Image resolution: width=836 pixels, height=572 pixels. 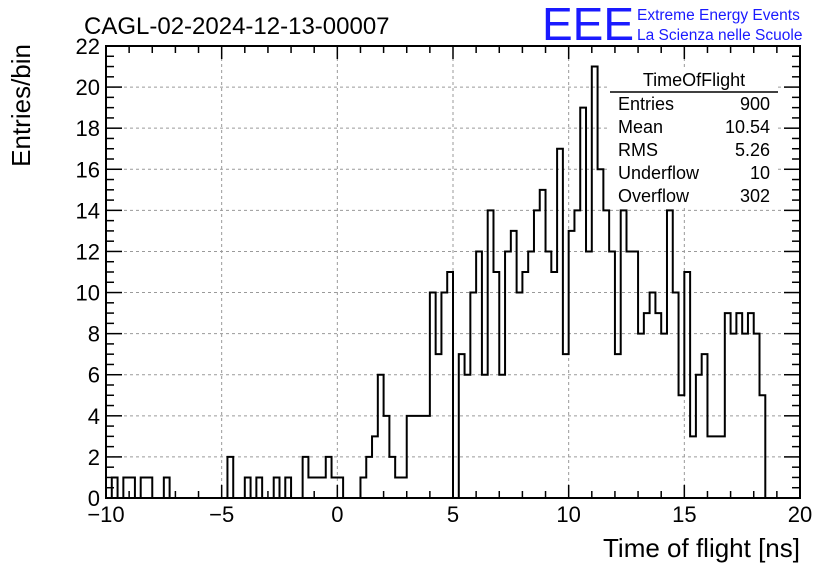 What do you see at coordinates (684, 514) in the screenshot?
I see `x-tick-label: 15` at bounding box center [684, 514].